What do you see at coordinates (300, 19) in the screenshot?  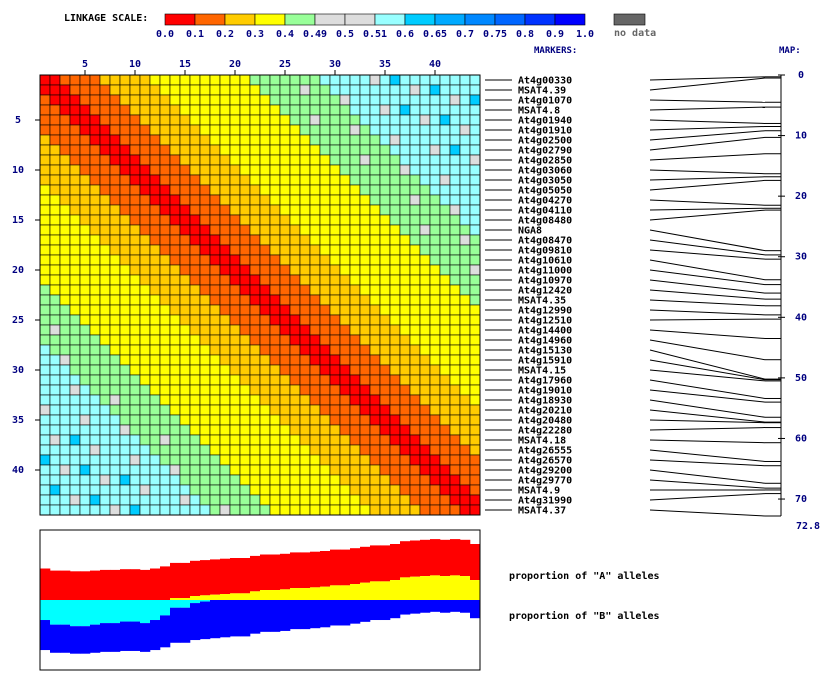 I see `legend-swatch` at bounding box center [300, 19].